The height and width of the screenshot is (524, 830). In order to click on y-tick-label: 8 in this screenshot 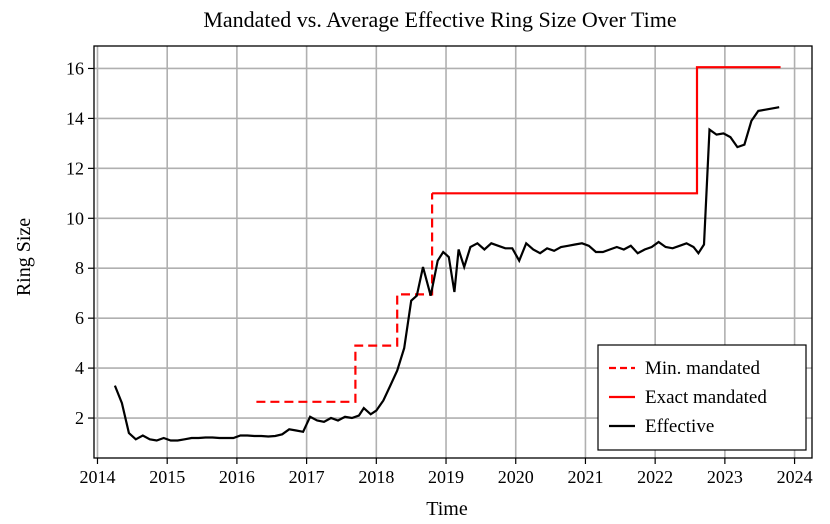, I will do `click(79, 268)`.